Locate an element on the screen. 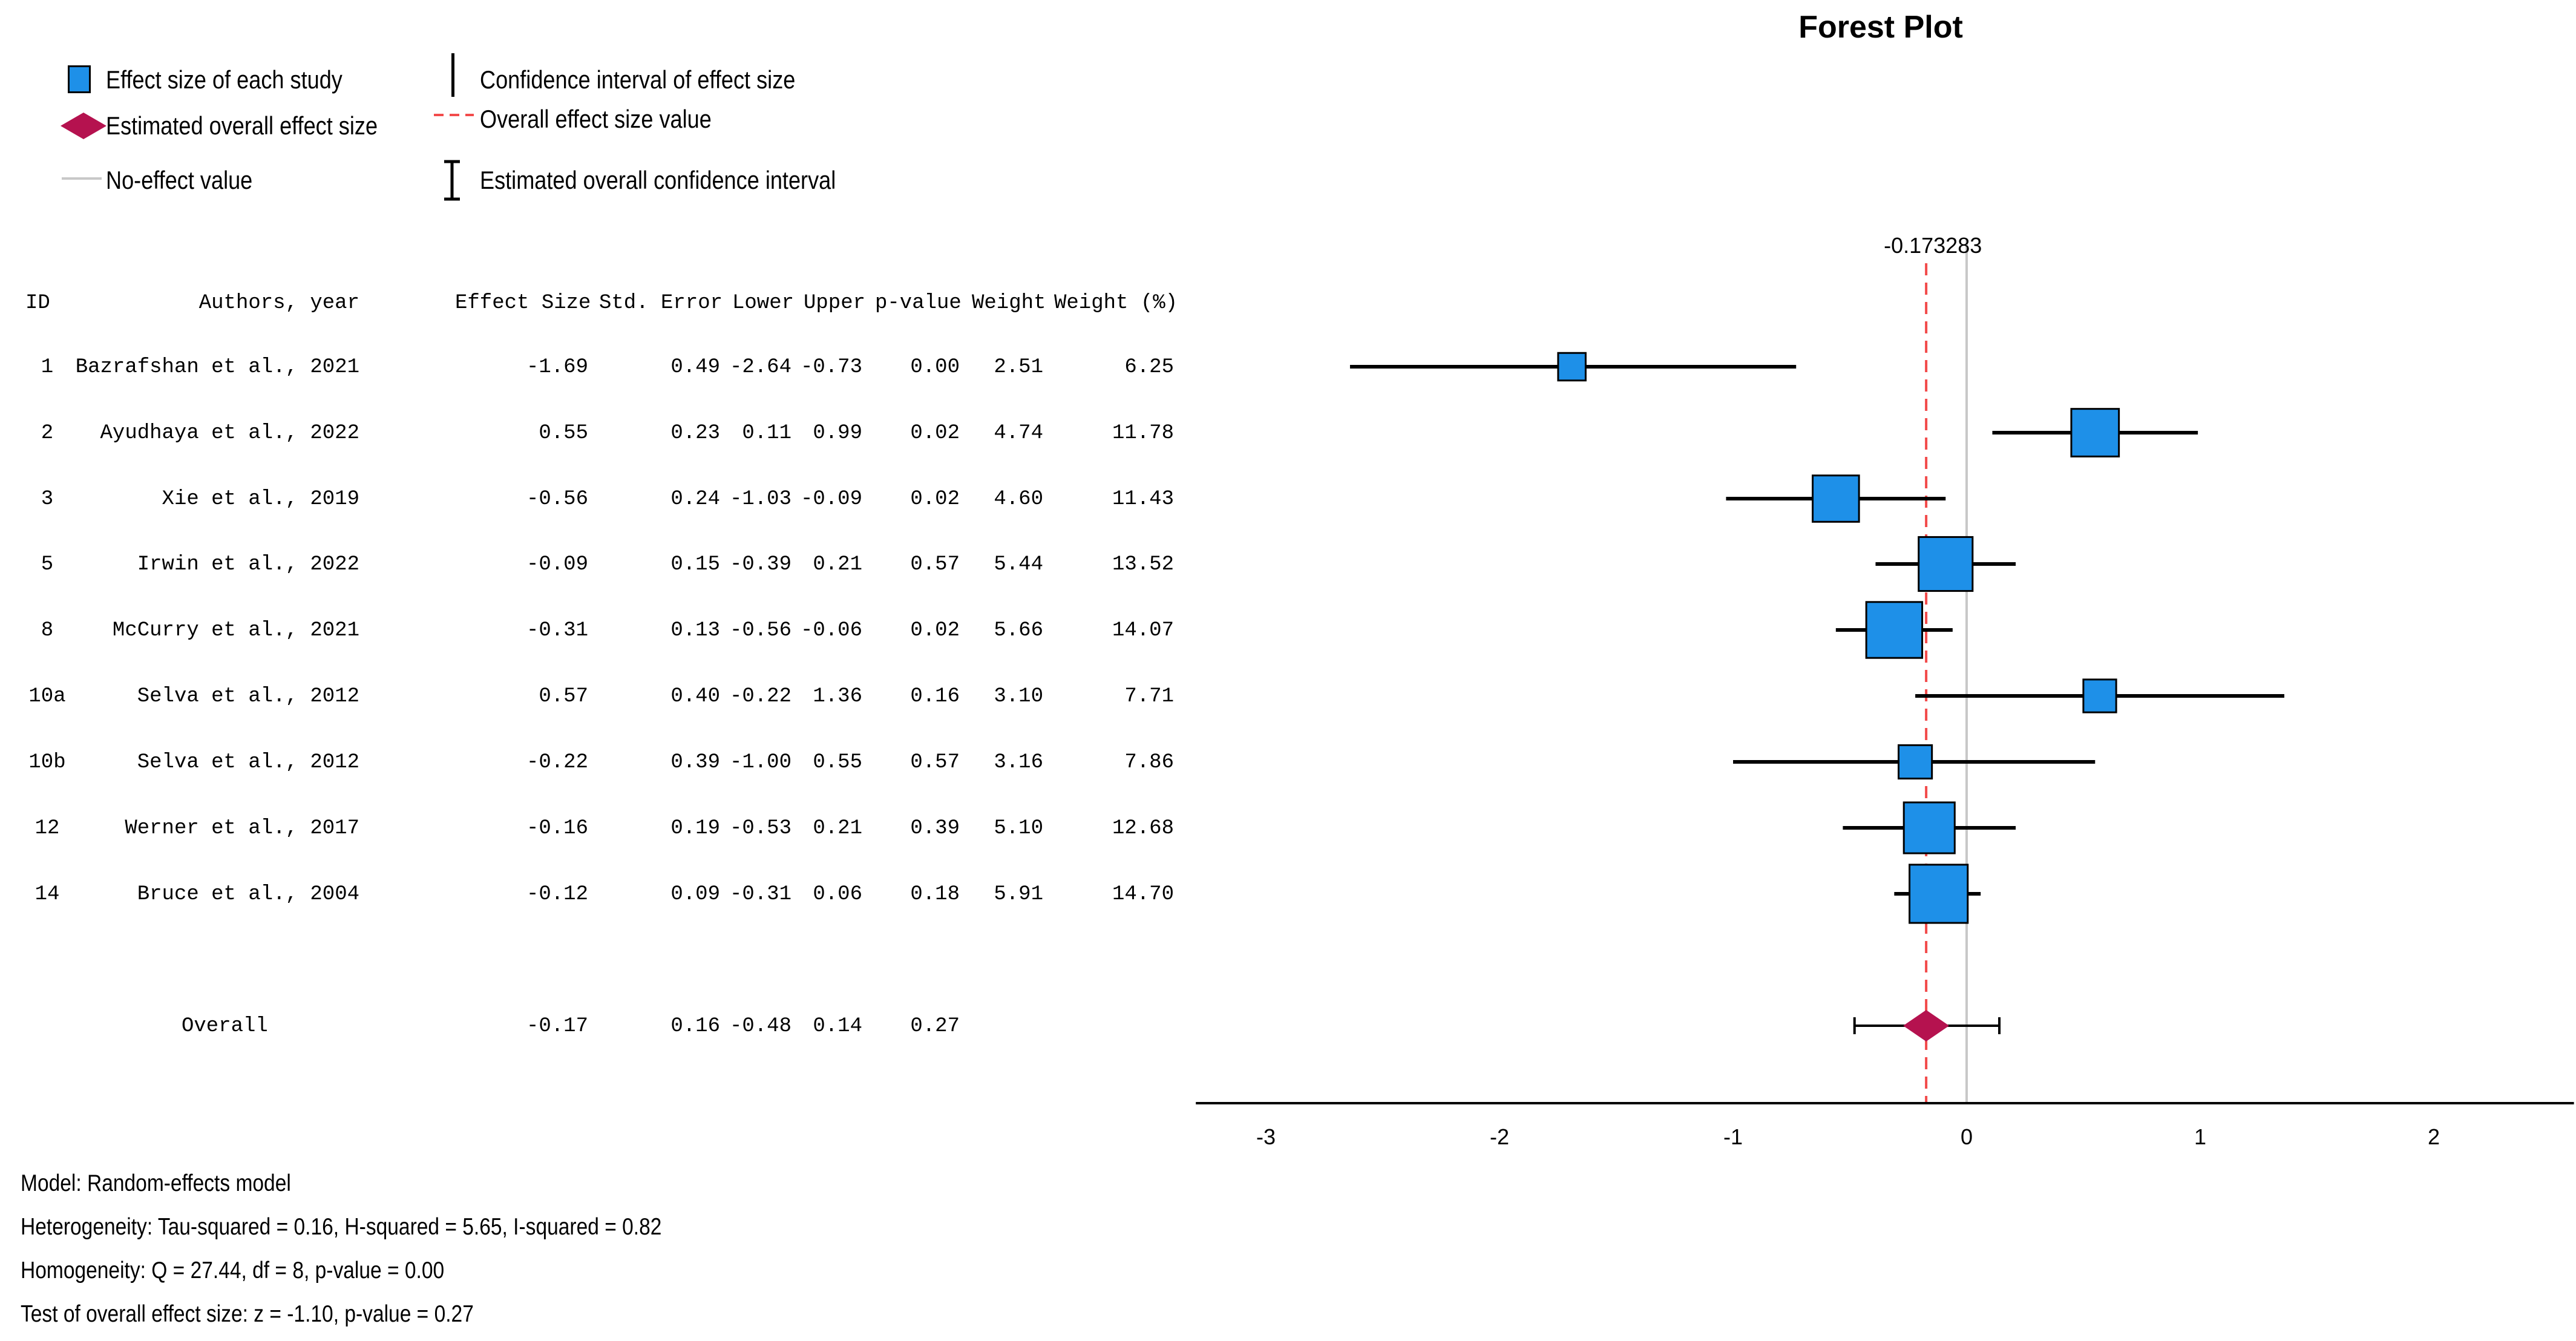 The width and height of the screenshot is (2576, 1341). authors-cell: Xie et al., 2019 is located at coordinates (260, 499).